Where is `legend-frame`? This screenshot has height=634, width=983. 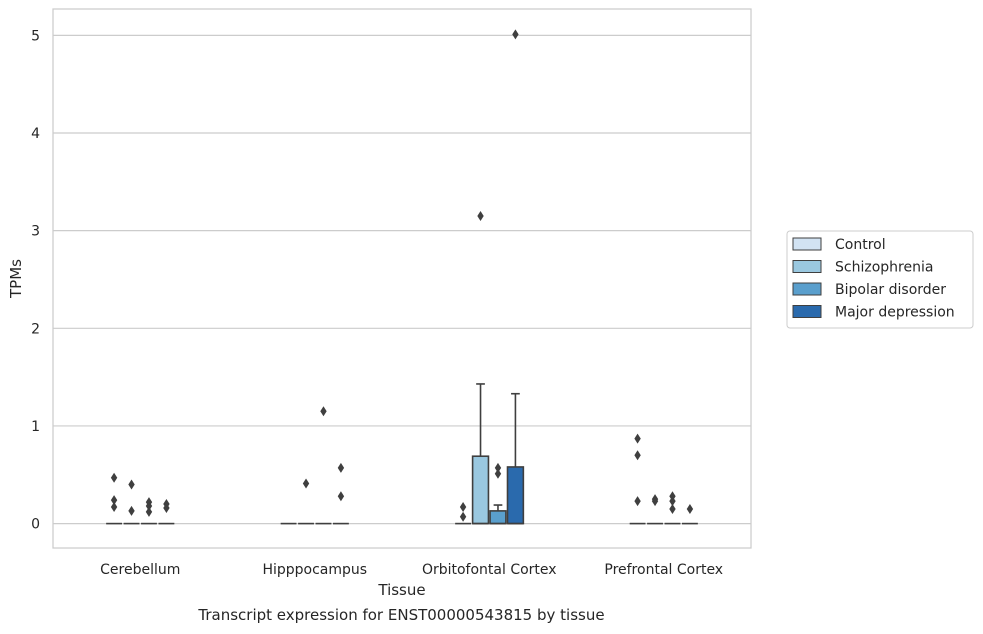
legend-frame is located at coordinates (880, 279).